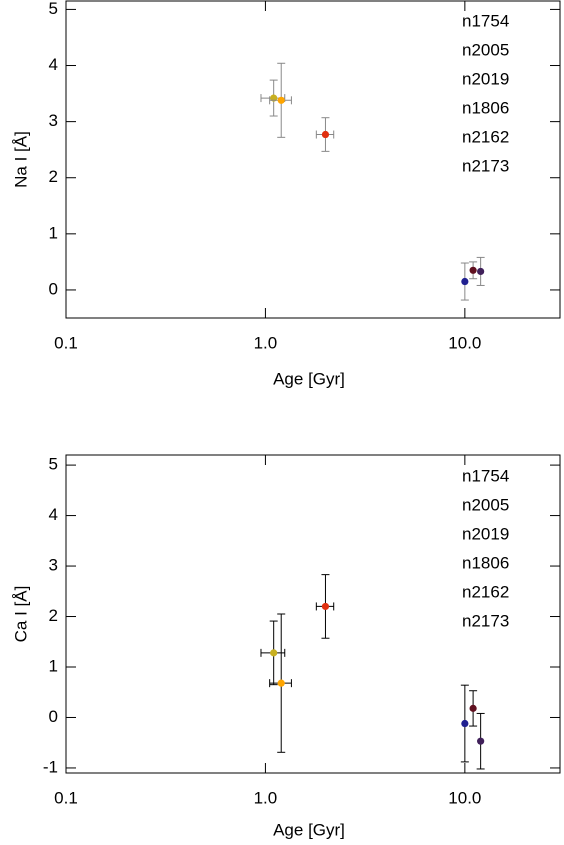 This screenshot has height=845, width=564. What do you see at coordinates (50, 766) in the screenshot?
I see `y-tick-label: -1` at bounding box center [50, 766].